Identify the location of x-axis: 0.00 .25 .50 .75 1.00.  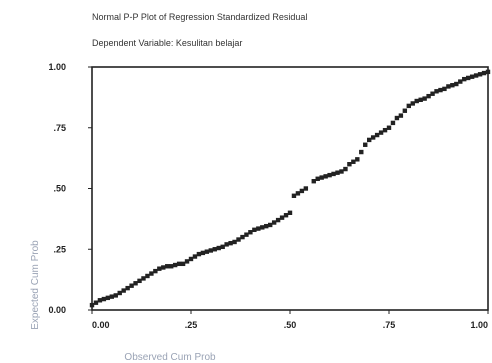
(290, 320).